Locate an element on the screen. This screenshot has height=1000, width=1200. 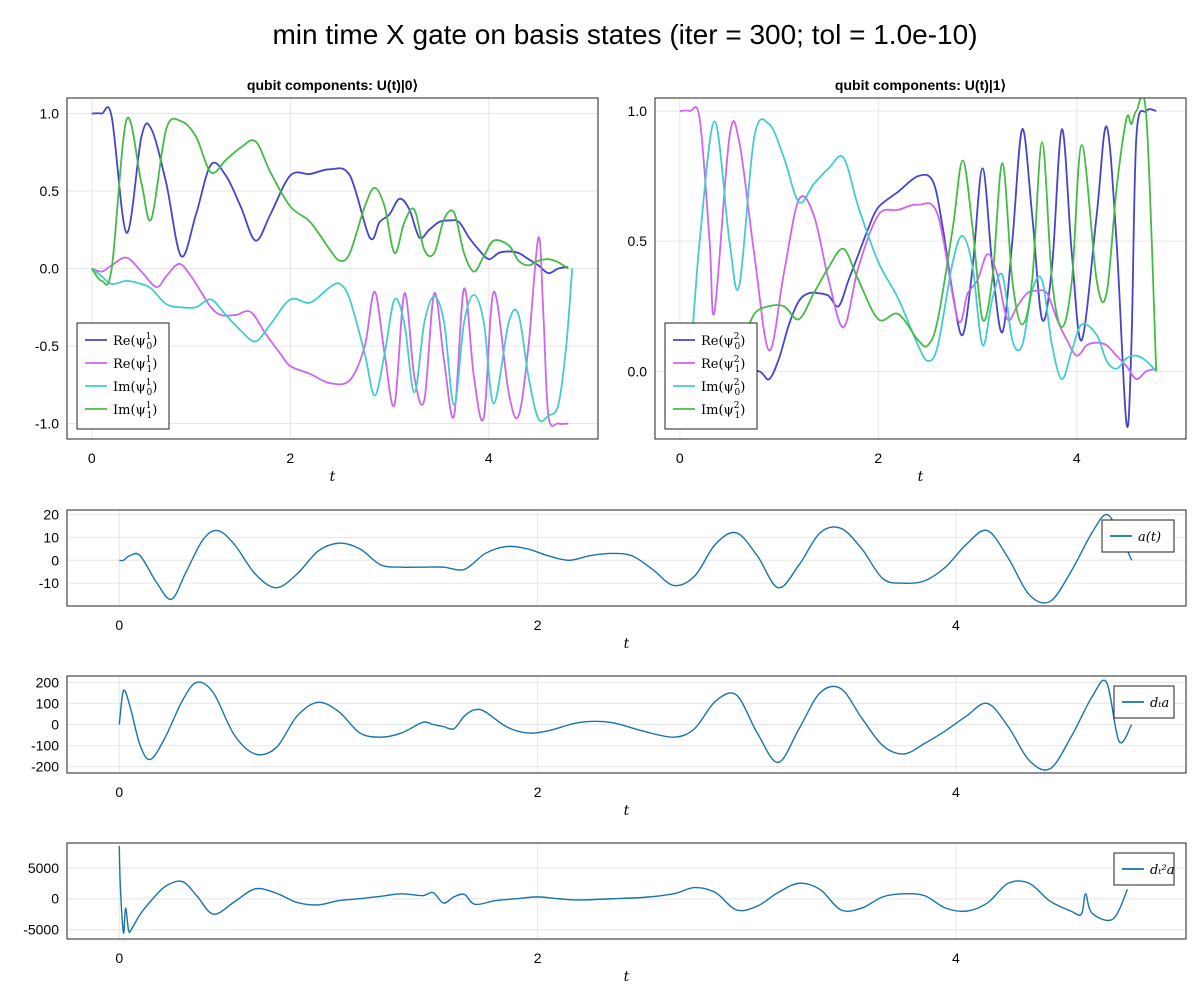
legend-a: a(t) is located at coordinates (1138, 536).